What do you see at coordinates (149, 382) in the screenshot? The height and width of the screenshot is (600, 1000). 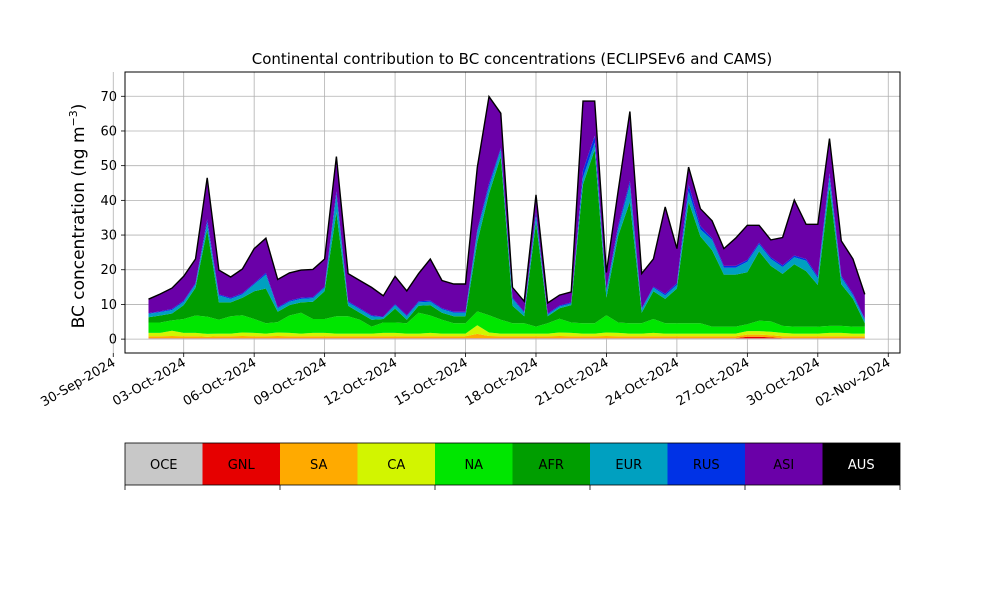 I see `x-tick-label: 03-Oct-2024` at bounding box center [149, 382].